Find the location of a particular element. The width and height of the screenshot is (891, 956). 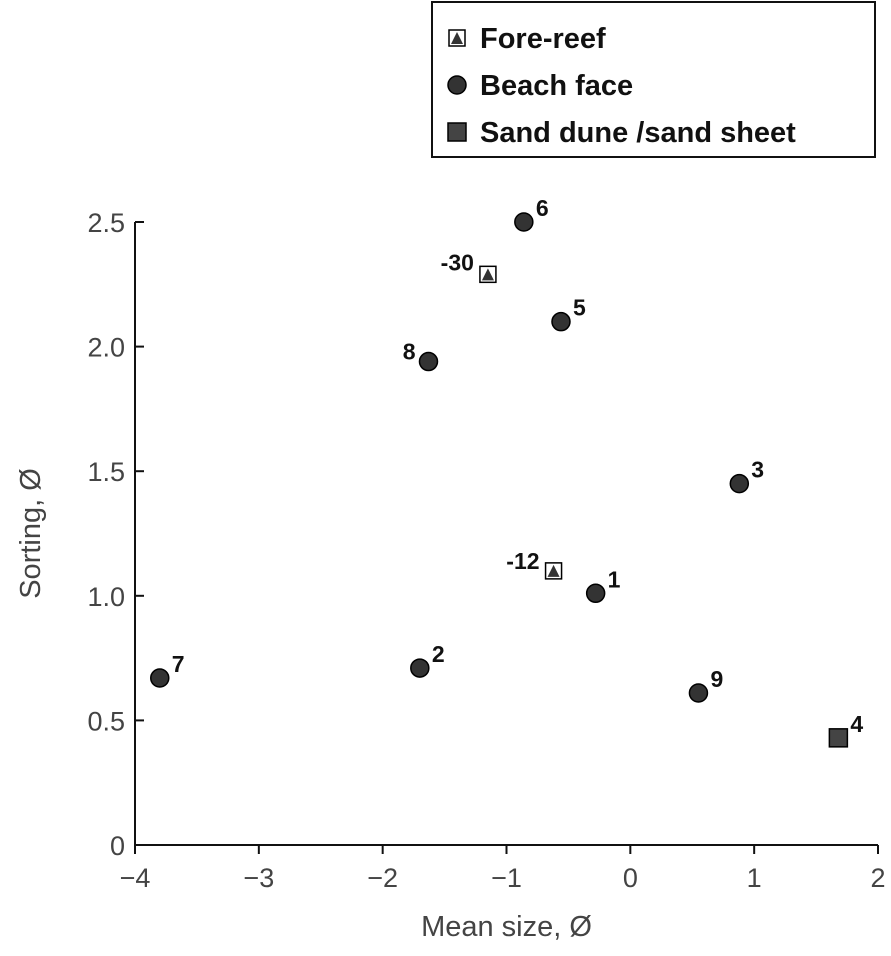

y-tick-label: 0 is located at coordinates (117, 846).